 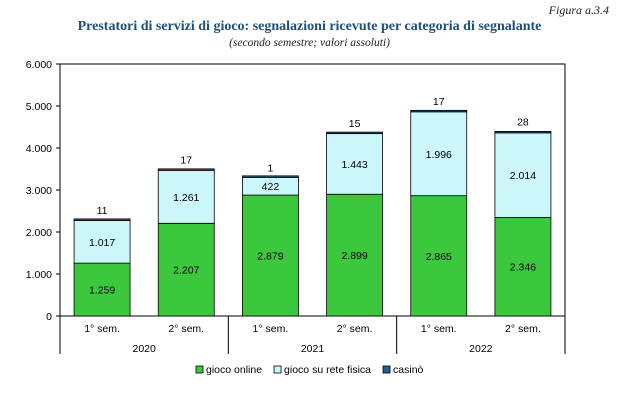 I want to click on data-label: 1.443, so click(x=354, y=165).